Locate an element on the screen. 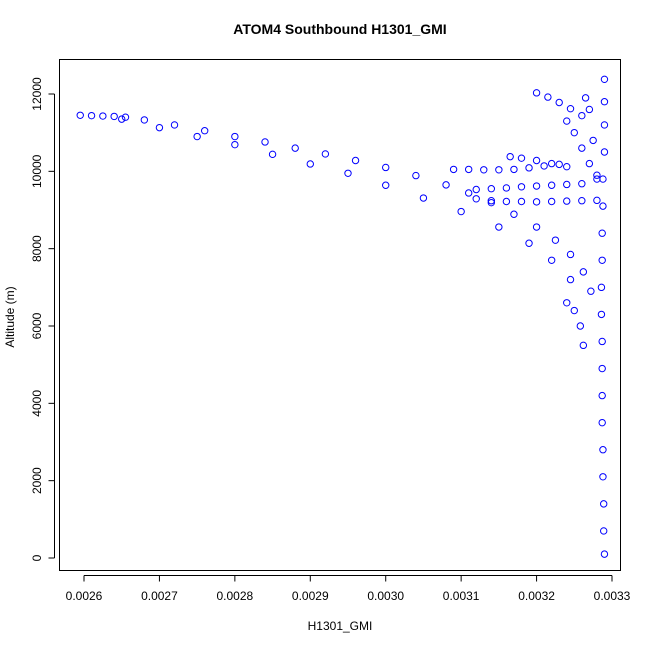  y-axis-label: Altitude (m) is located at coordinates (10, 316).